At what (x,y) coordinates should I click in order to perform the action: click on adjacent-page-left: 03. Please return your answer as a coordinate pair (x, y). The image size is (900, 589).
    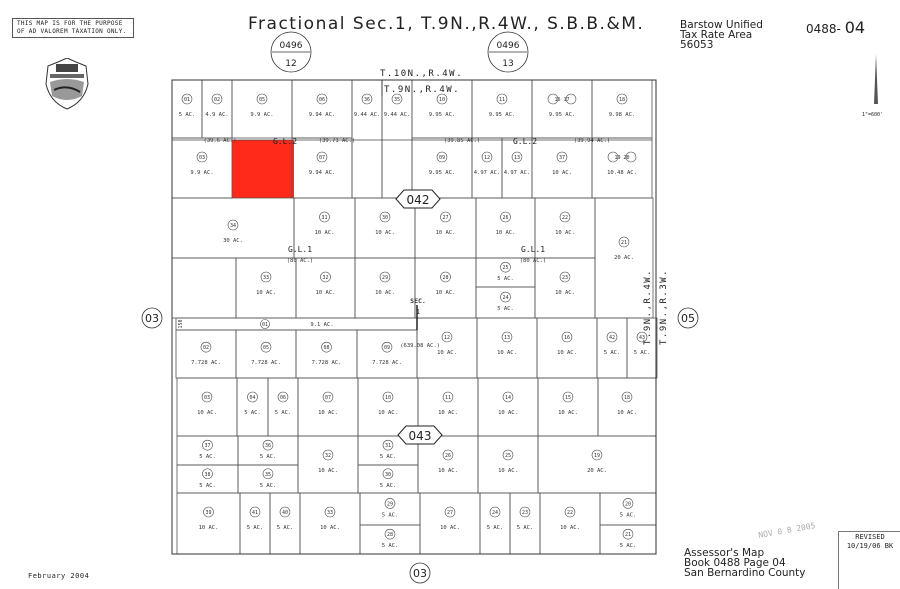
    Looking at the image, I should click on (152, 318).